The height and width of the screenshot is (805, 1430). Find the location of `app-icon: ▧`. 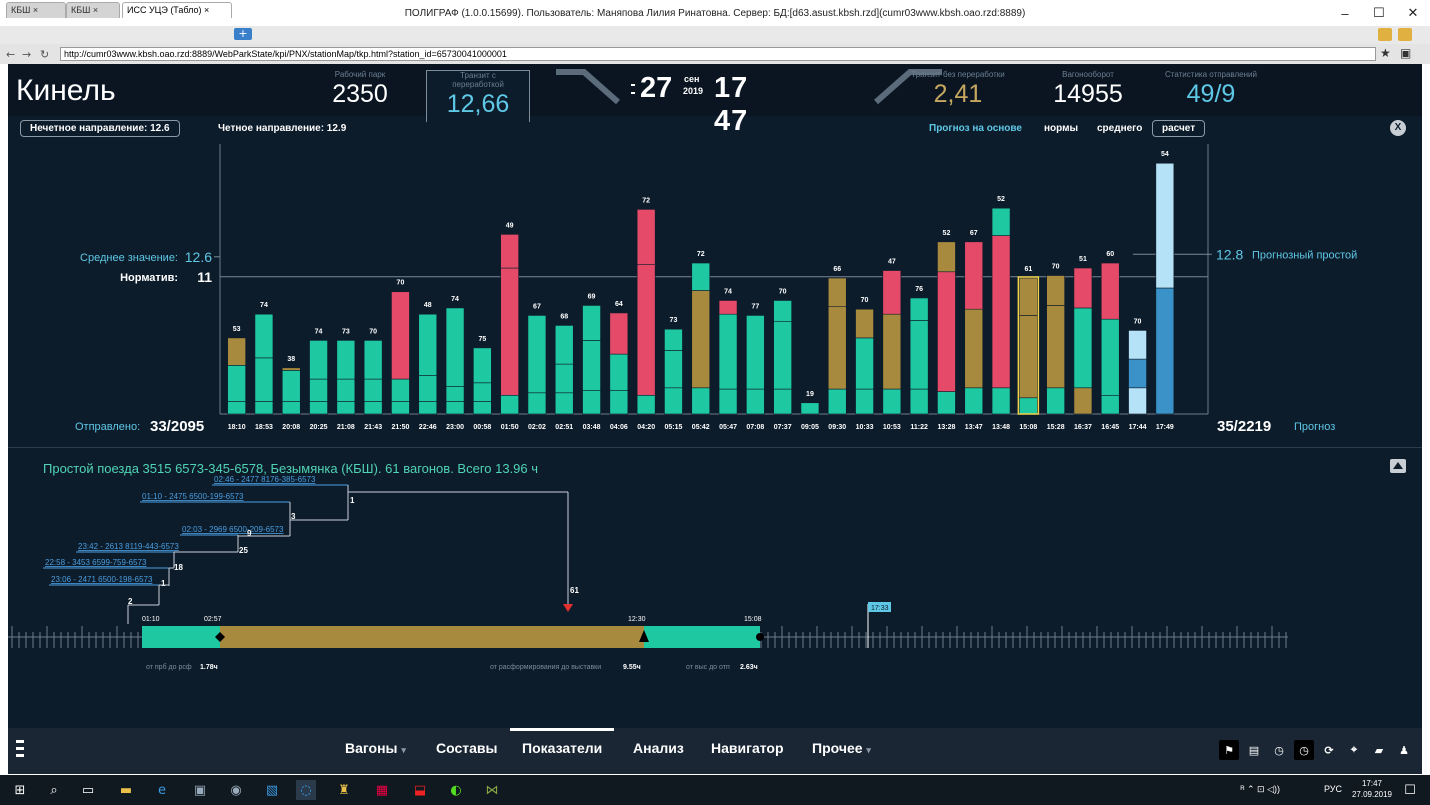

app-icon: ▧ is located at coordinates (272, 790).